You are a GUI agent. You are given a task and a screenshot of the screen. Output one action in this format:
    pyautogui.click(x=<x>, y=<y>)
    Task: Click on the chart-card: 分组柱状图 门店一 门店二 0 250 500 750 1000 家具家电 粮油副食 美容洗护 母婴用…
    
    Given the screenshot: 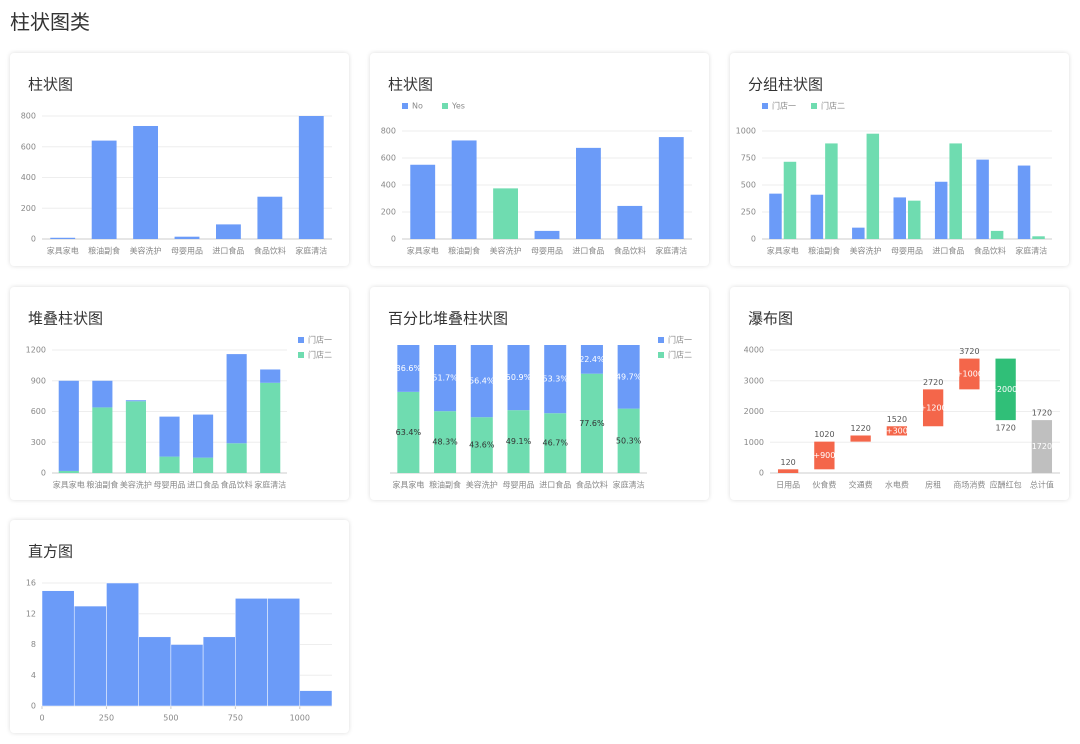 What is the action you would take?
    pyautogui.click(x=899, y=159)
    